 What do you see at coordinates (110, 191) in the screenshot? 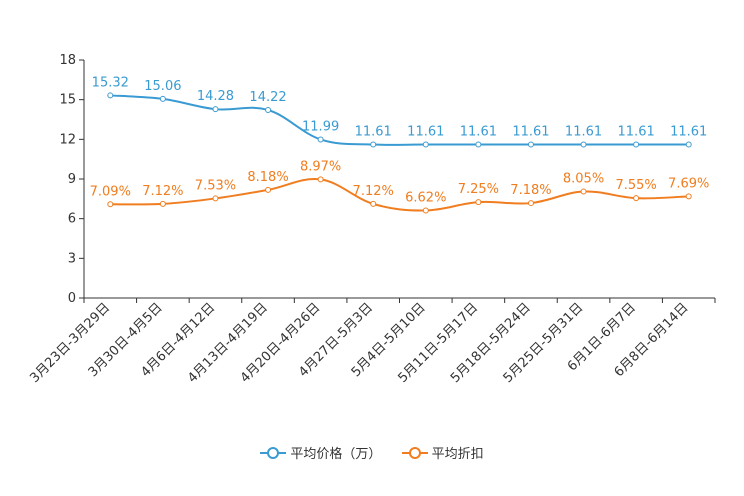
I see `data-label: 7.09%` at bounding box center [110, 191].